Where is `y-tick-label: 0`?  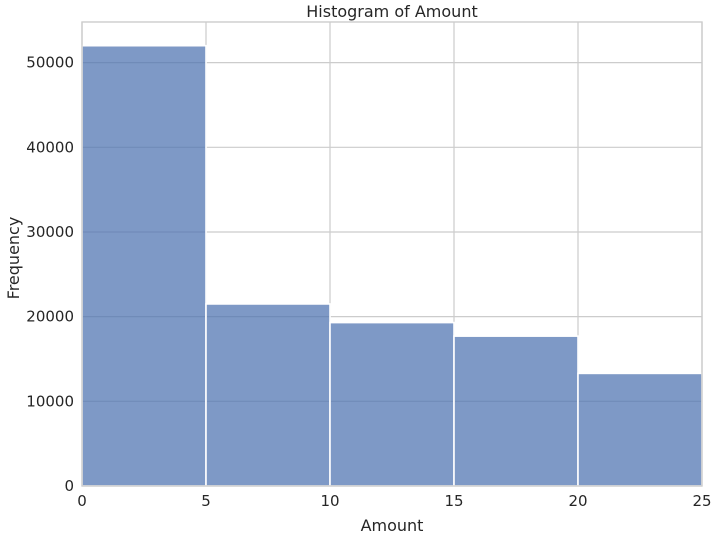 y-tick-label: 0 is located at coordinates (69, 486).